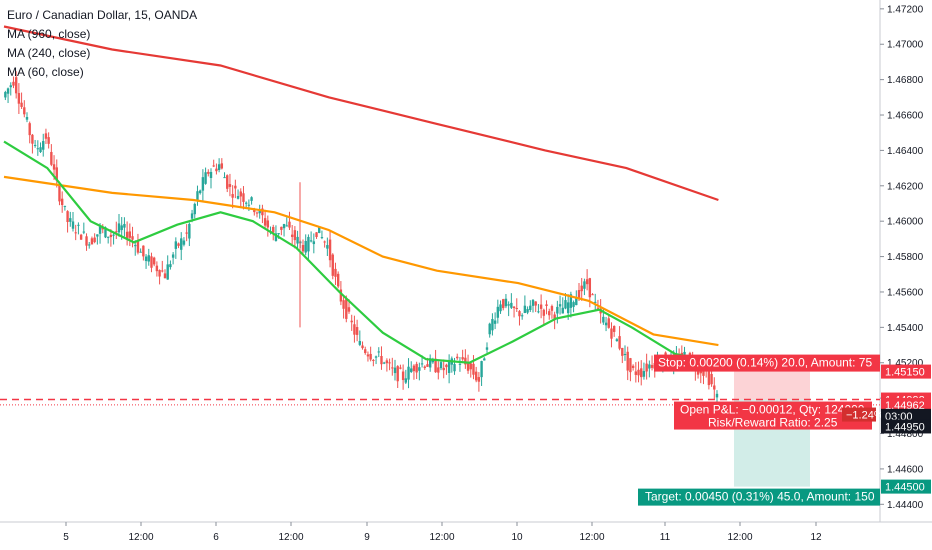  What do you see at coordinates (865, 416) in the screenshot?
I see `pnl-pct-label: −1.24%` at bounding box center [865, 416].